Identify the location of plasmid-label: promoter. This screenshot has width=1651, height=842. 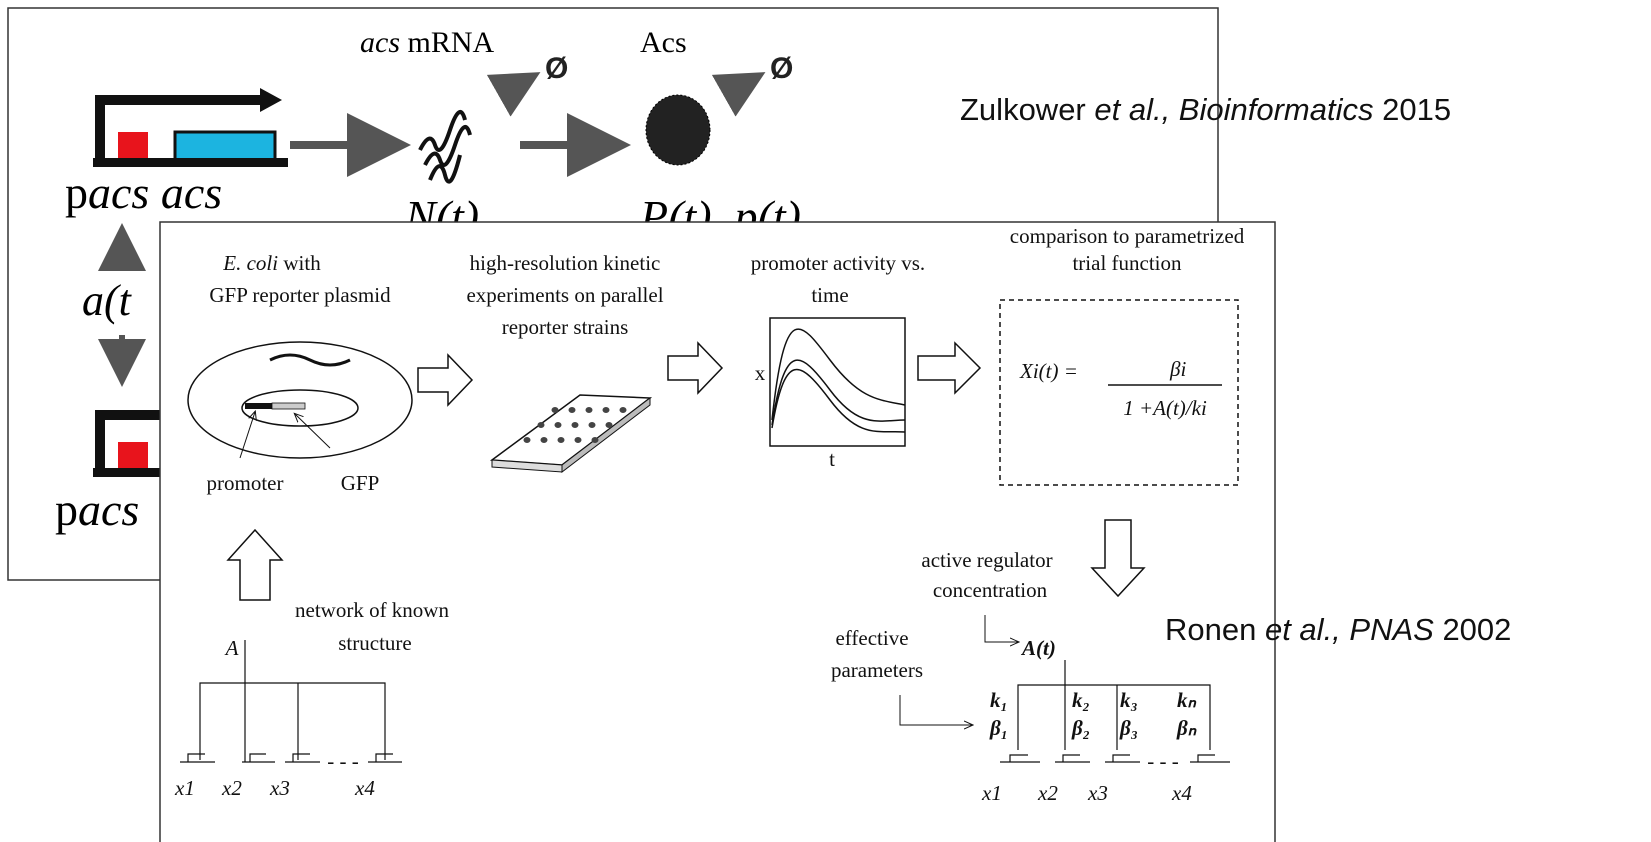
(245, 483).